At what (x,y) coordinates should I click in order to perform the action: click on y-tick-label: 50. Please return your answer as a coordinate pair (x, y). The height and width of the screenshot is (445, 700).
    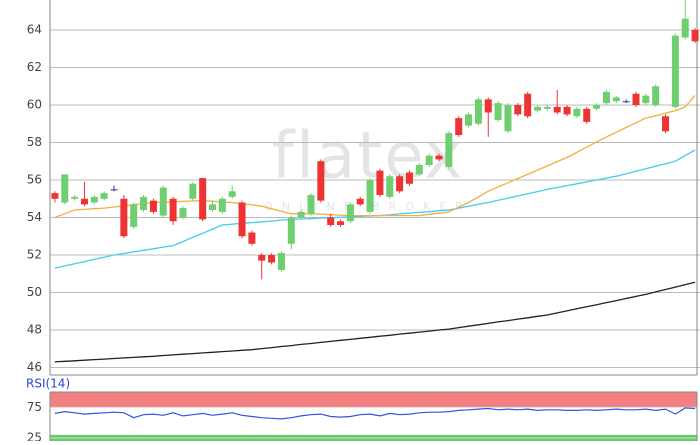
    Looking at the image, I should click on (34, 292).